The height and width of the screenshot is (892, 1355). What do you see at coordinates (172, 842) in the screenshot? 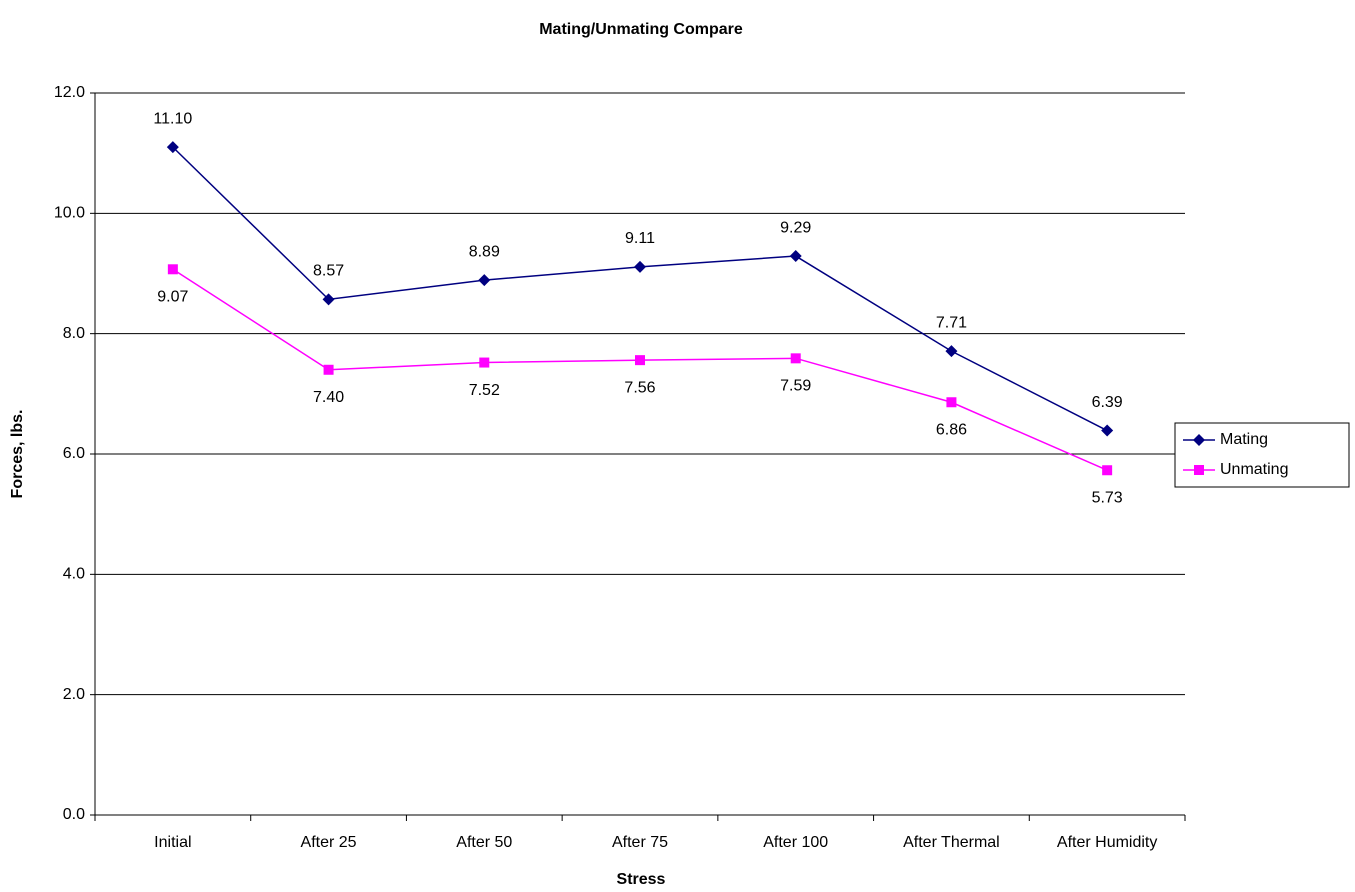
I see `x-tick-label: Initial` at bounding box center [172, 842].